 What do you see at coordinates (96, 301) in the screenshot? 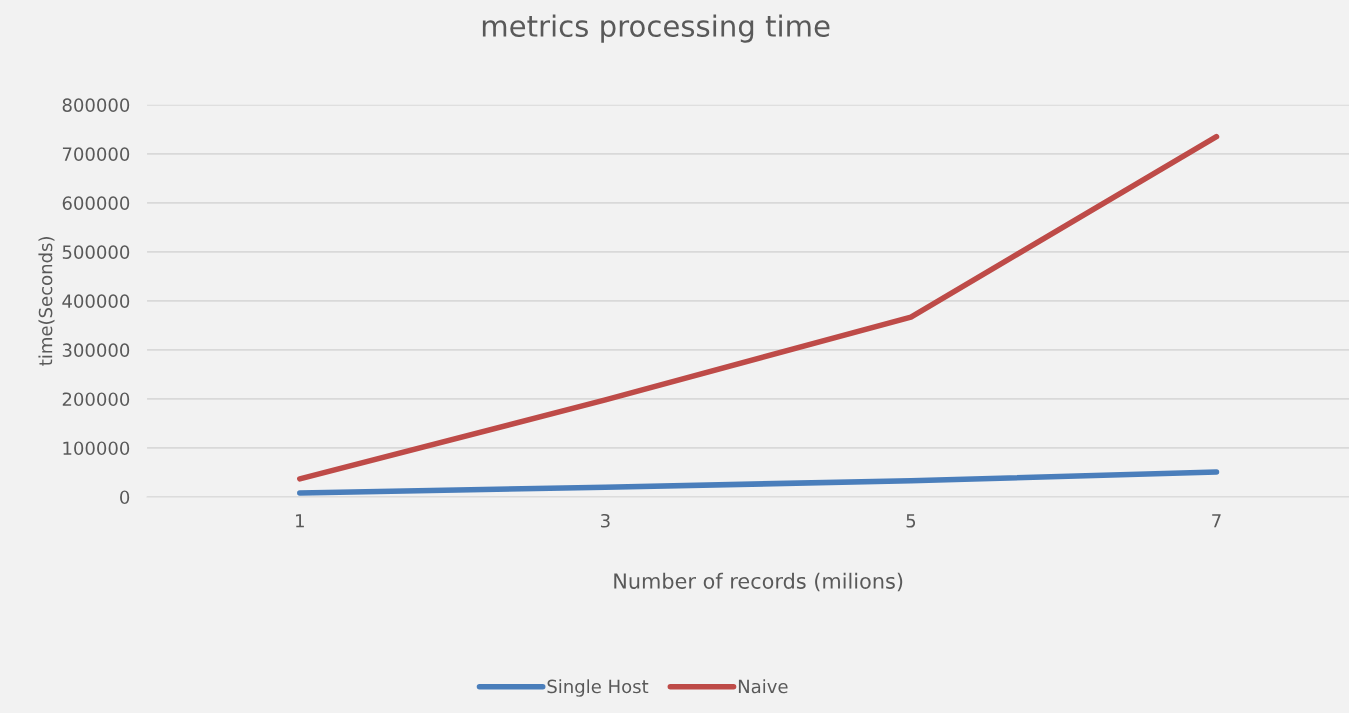
I see `y-tick-label: 400000` at bounding box center [96, 301].